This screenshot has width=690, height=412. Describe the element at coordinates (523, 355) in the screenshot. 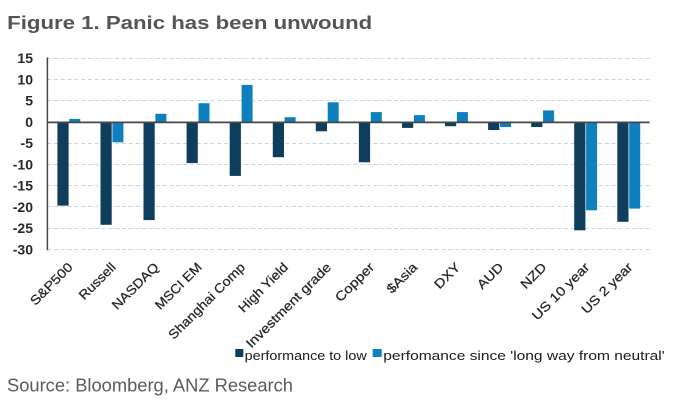

I see `svg-text:perfomance since 'long way fro: perfomance since 'long way from neutral'` at that location.